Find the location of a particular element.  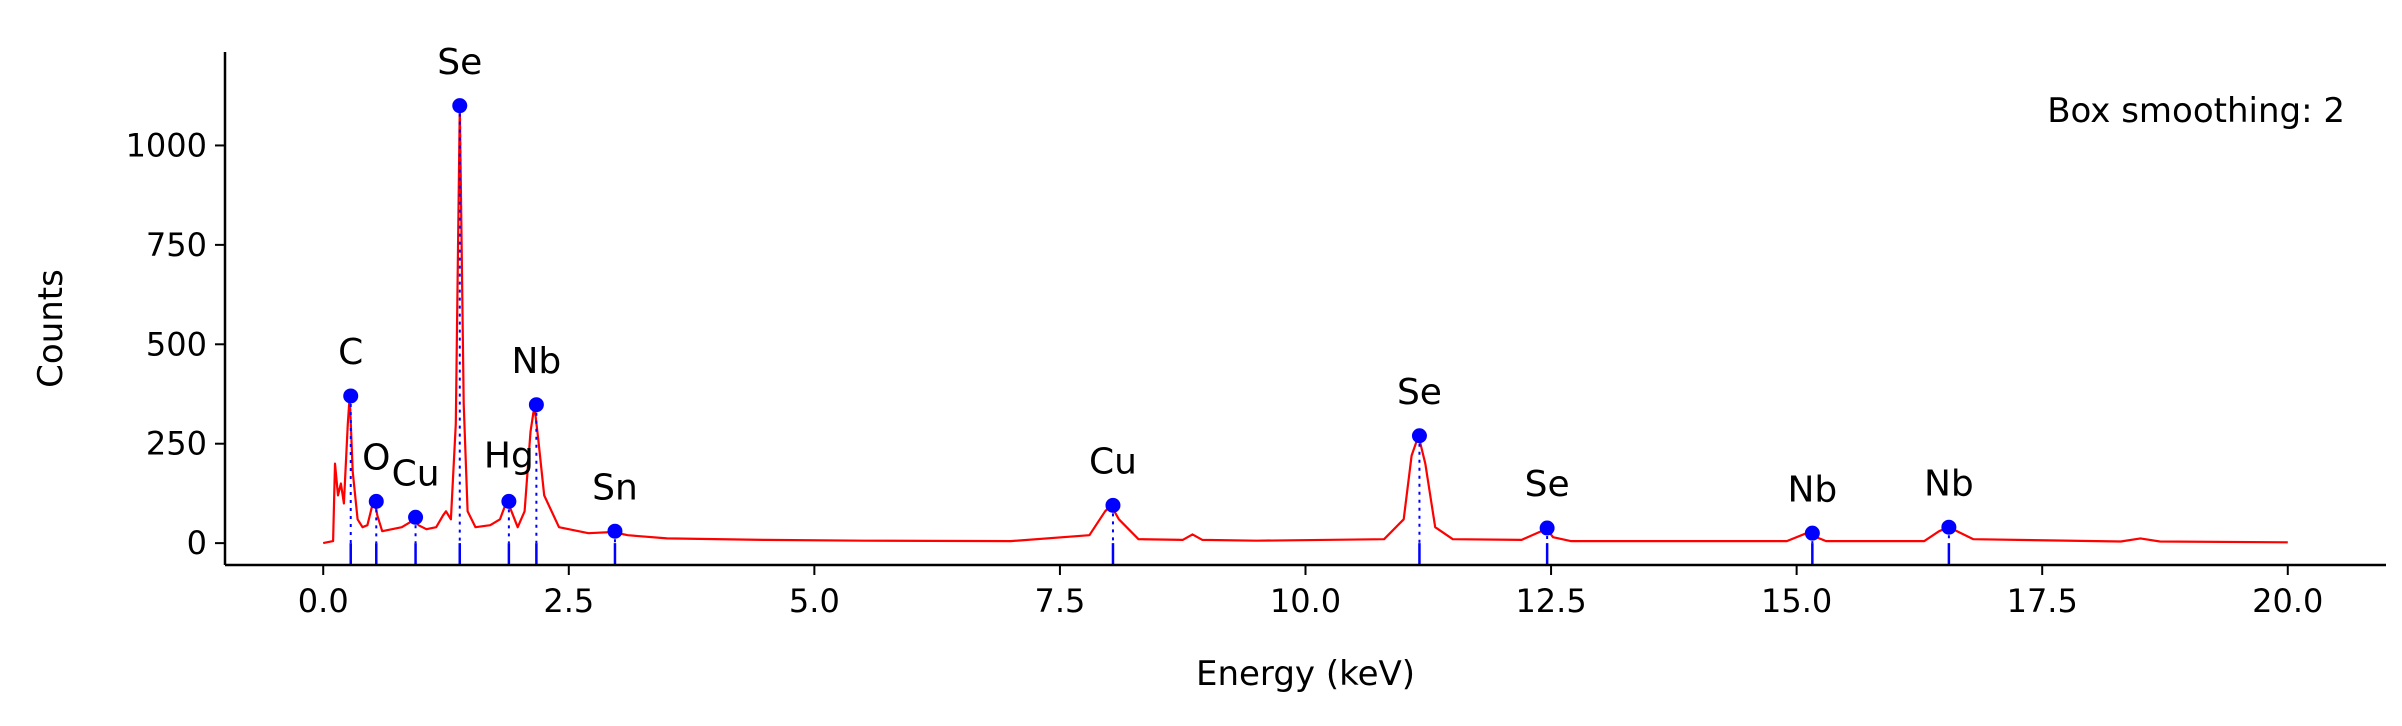

peak-label-8: Se is located at coordinates (1419, 392).